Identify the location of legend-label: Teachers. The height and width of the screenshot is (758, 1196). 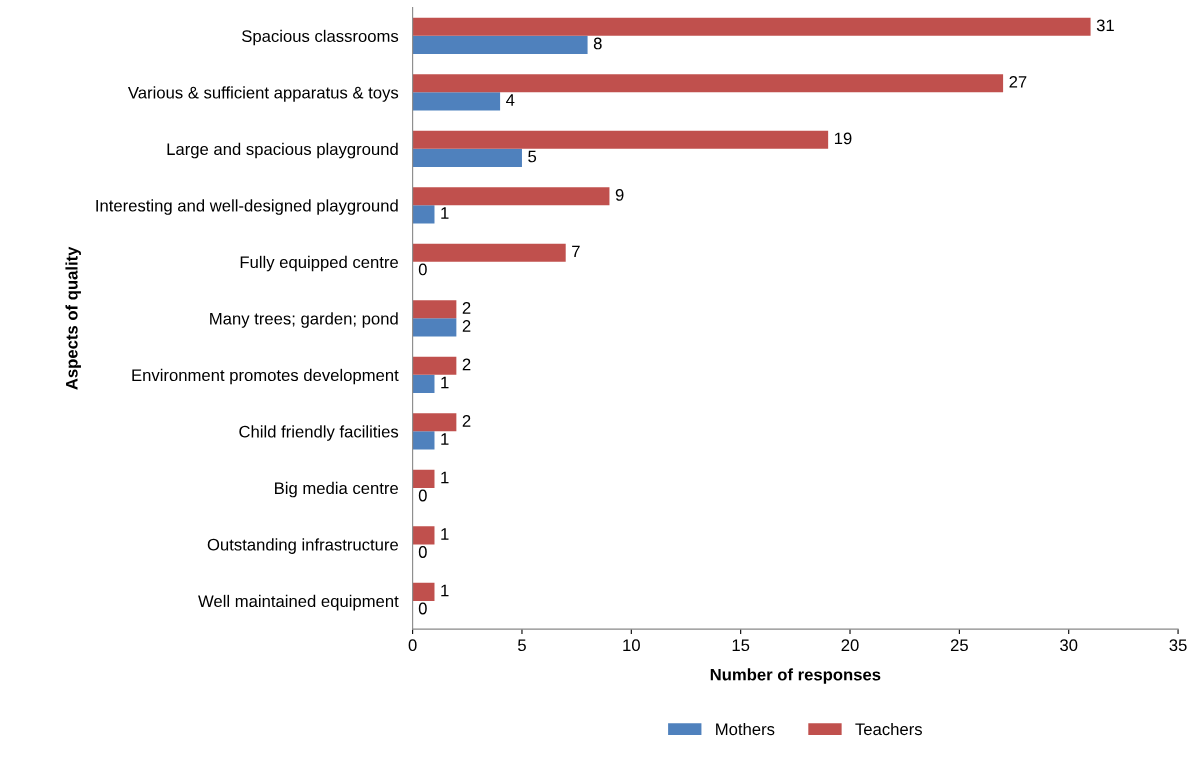
(888, 729).